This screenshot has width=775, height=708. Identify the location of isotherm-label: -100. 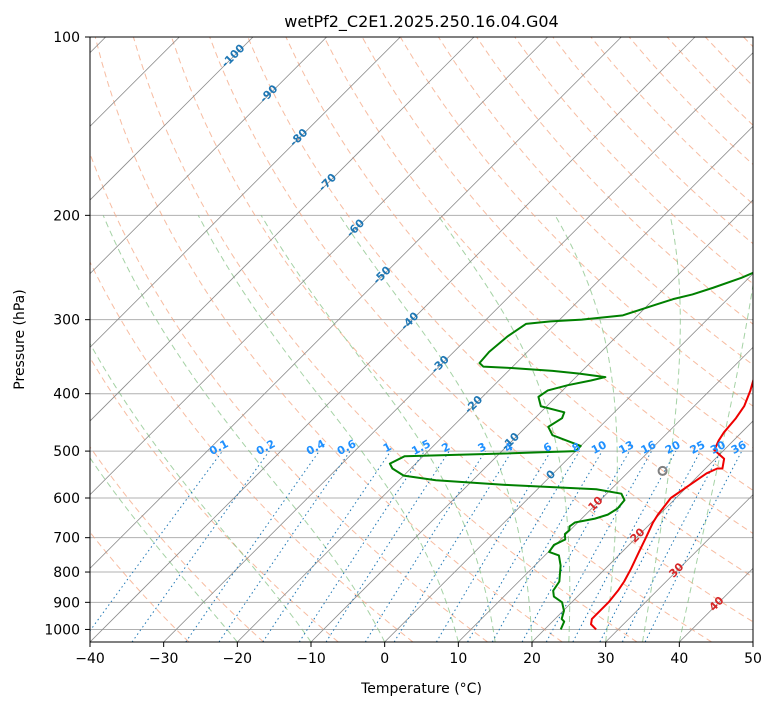
(233, 55).